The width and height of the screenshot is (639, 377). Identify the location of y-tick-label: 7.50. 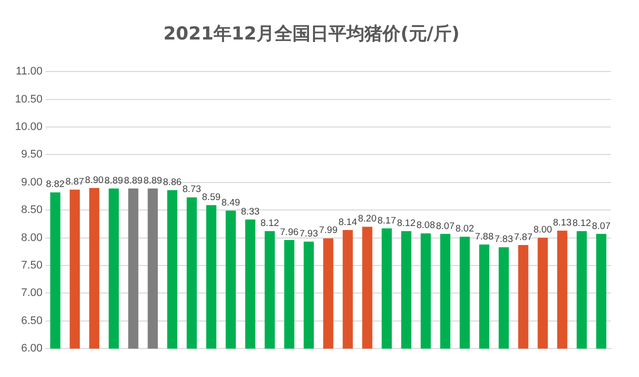
(32, 266).